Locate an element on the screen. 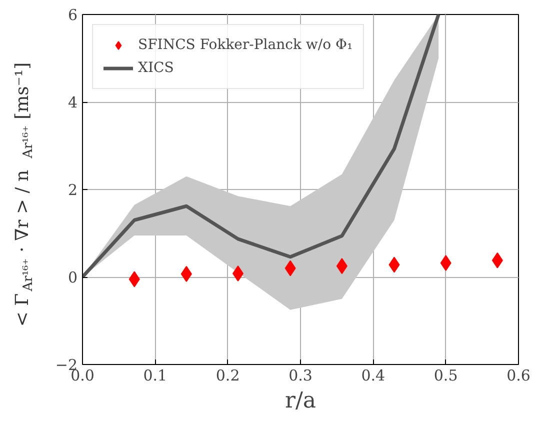 The height and width of the screenshot is (428, 539). x-tick-label: 0.2 is located at coordinates (228, 375).